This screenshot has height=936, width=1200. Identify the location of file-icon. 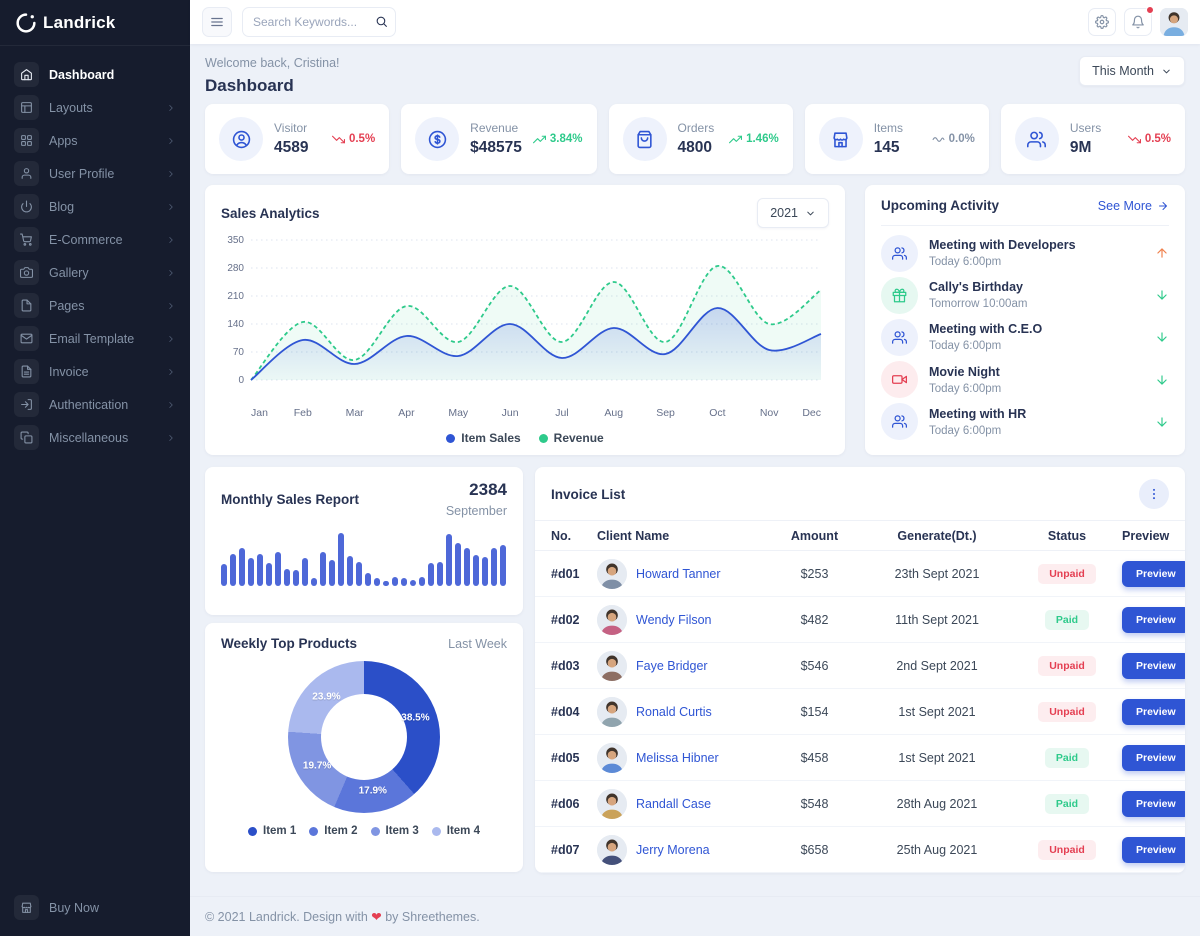
(26, 305).